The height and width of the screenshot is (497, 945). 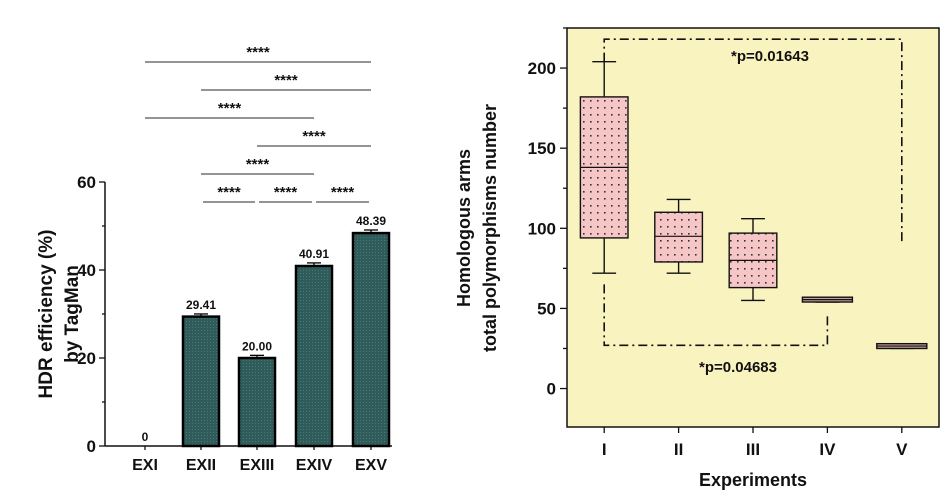 What do you see at coordinates (490, 228) in the screenshot?
I see `y-axis-label-line: total polymorphisms number` at bounding box center [490, 228].